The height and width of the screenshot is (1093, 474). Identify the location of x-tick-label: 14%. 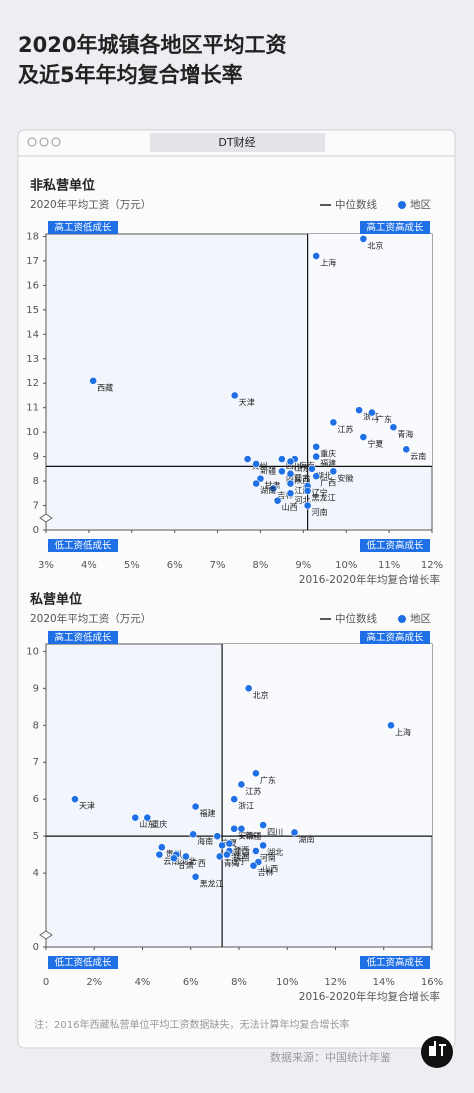
(384, 982).